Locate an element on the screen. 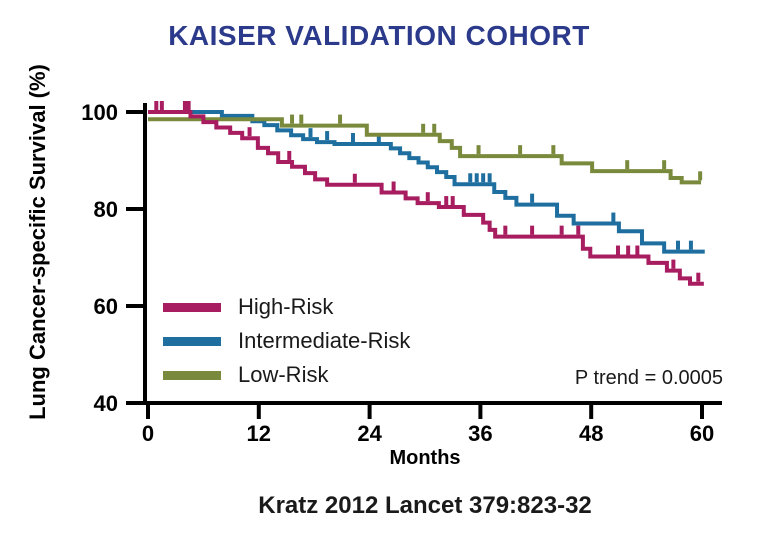  y-tick-label: 80 is located at coordinates (106, 209).